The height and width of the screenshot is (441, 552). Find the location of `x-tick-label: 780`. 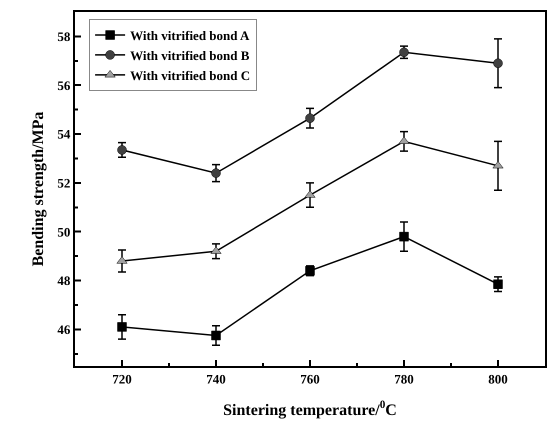

x-tick-label: 780 is located at coordinates (404, 379).